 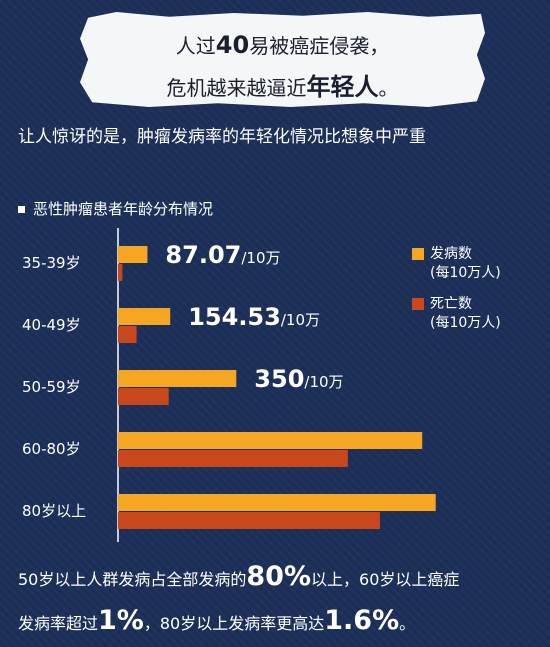 I want to click on category-label: 35-39岁, so click(x=51, y=263).